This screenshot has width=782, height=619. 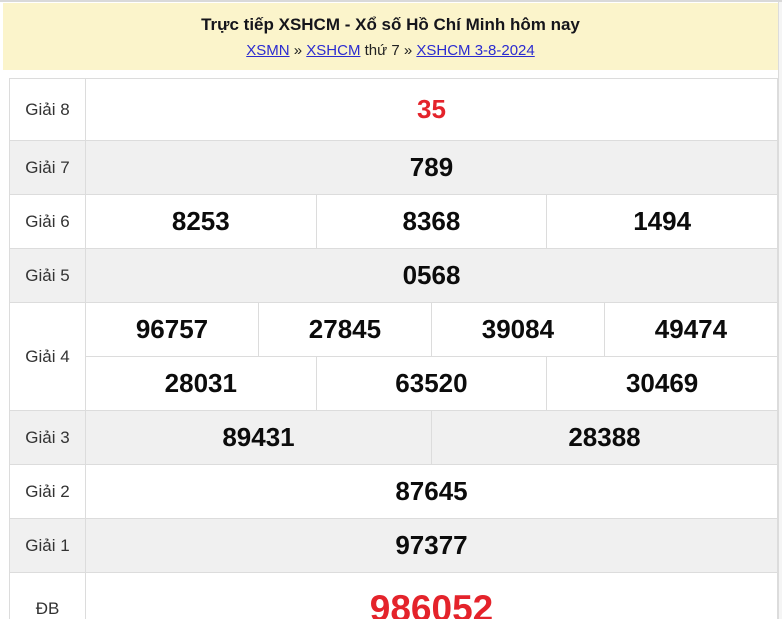 What do you see at coordinates (47, 437) in the screenshot?
I see `prize-label: Giải 3` at bounding box center [47, 437].